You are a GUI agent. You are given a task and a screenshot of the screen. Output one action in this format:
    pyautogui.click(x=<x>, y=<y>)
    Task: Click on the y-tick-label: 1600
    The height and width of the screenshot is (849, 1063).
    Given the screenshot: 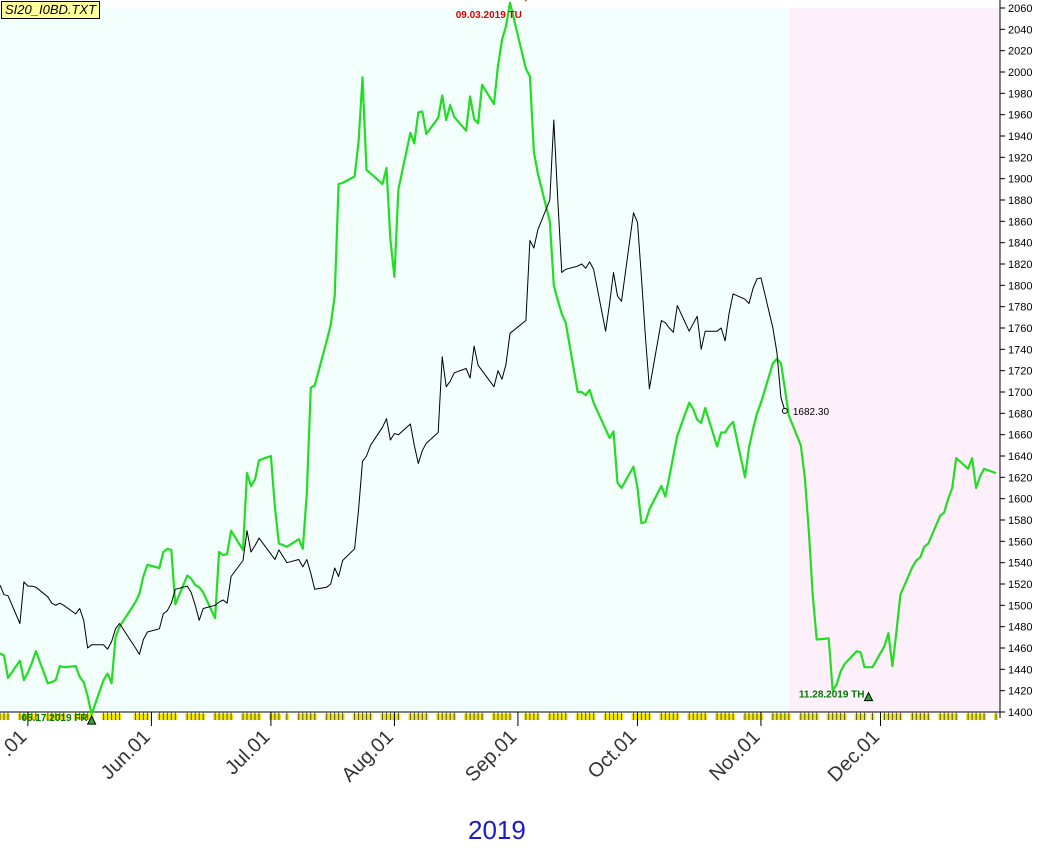 What is the action you would take?
    pyautogui.click(x=1020, y=500)
    